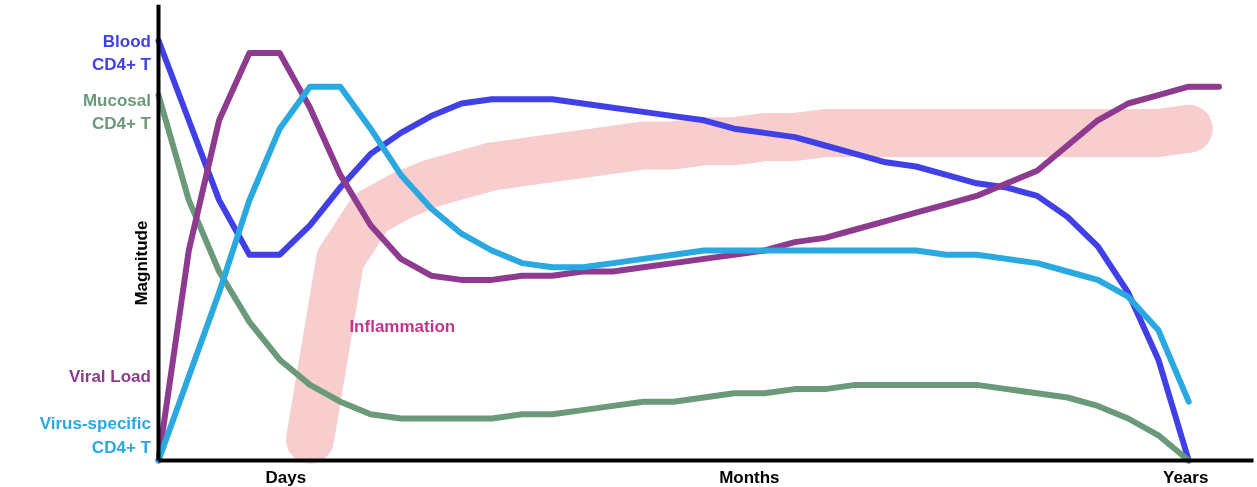  What do you see at coordinates (402, 326) in the screenshot?
I see `series-label: Inflammation` at bounding box center [402, 326].